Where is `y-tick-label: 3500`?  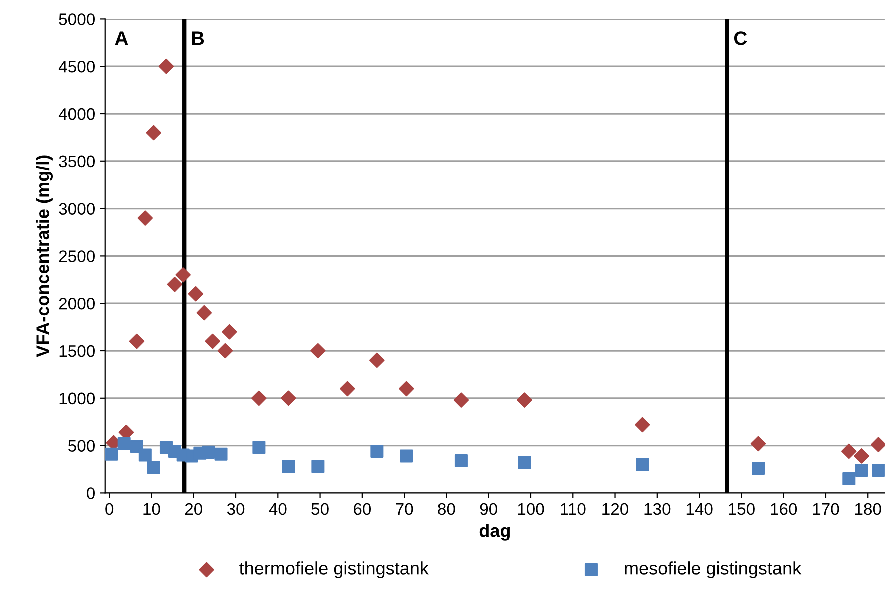
y-tick-label: 3500 is located at coordinates (77, 162).